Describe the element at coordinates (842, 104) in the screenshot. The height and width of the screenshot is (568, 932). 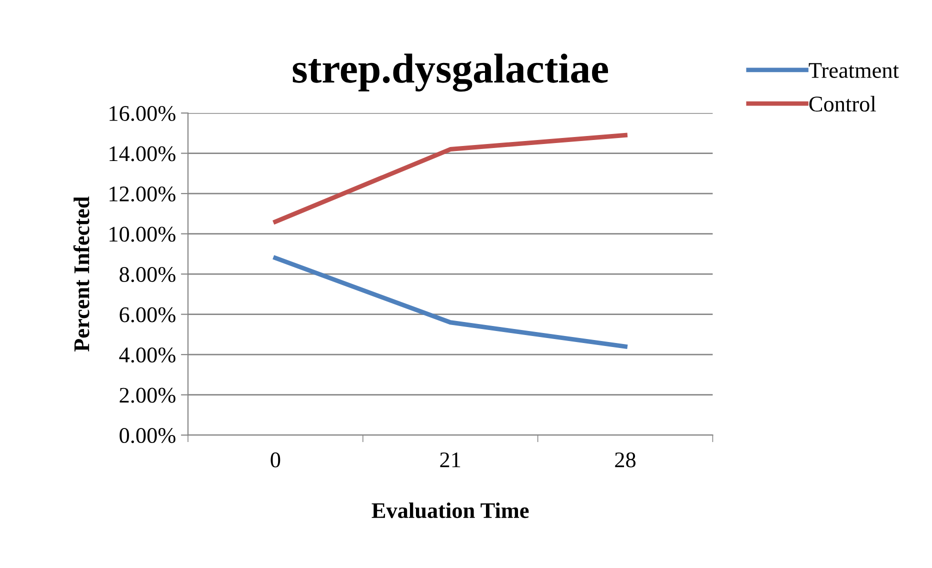
I see `legend-label: Control` at that location.